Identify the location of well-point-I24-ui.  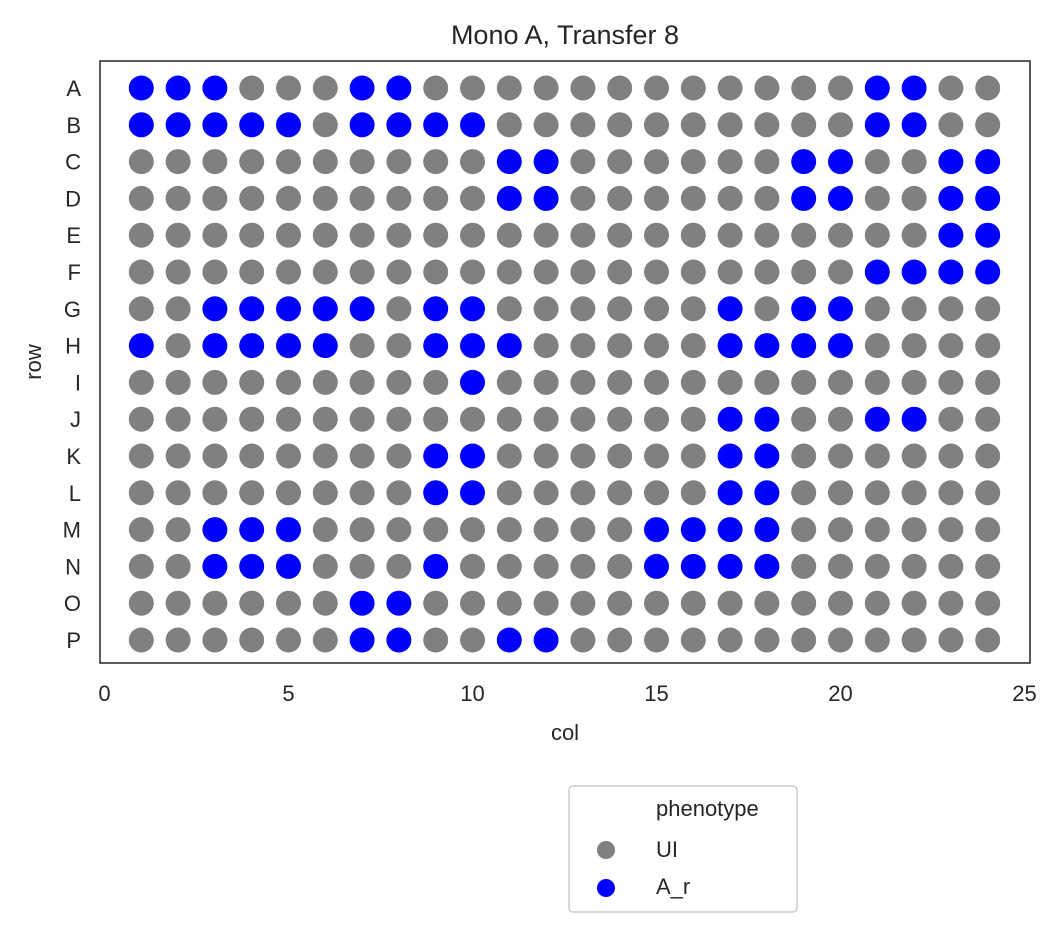
(988, 382).